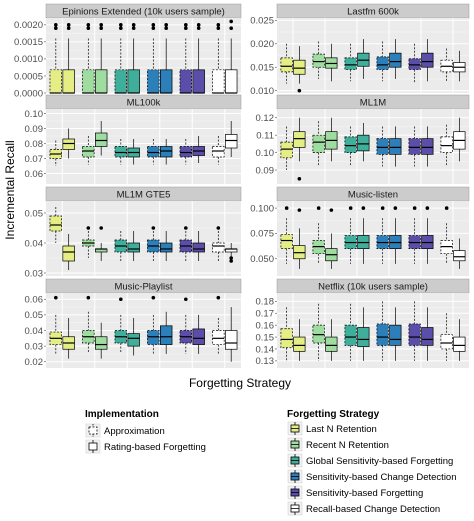  I want to click on y-tick-label: 0.0005, so click(28, 76).